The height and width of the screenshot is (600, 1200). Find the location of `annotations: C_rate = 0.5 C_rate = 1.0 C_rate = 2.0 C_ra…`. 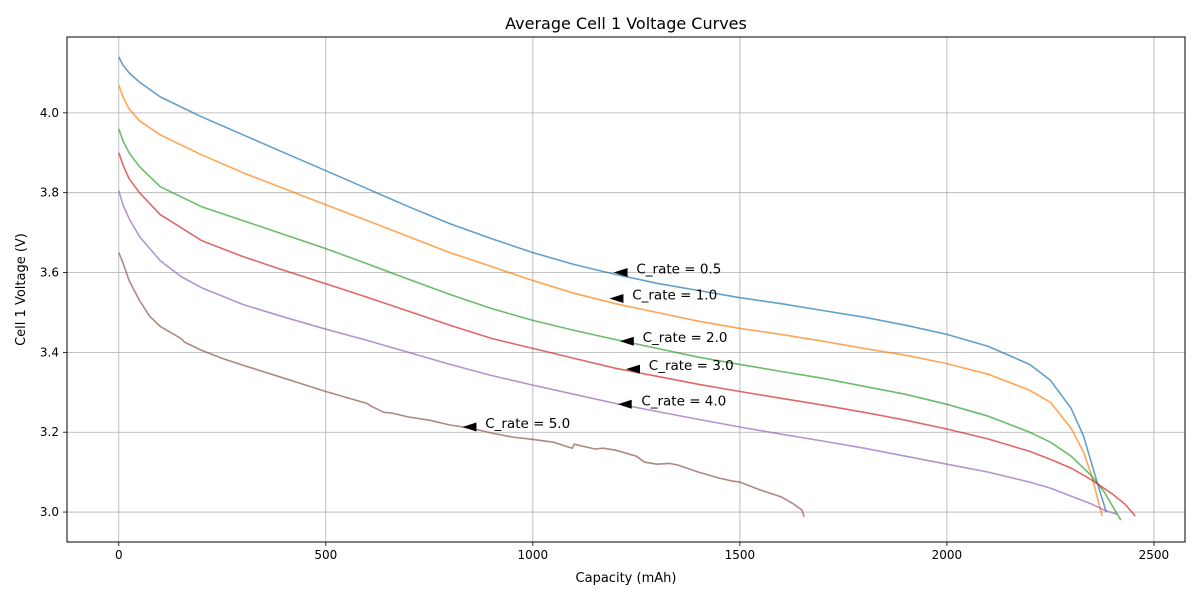

annotations: C_rate = 0.5 C_rate = 1.0 C_rate = 2.0 C_ra… is located at coordinates (598, 347).